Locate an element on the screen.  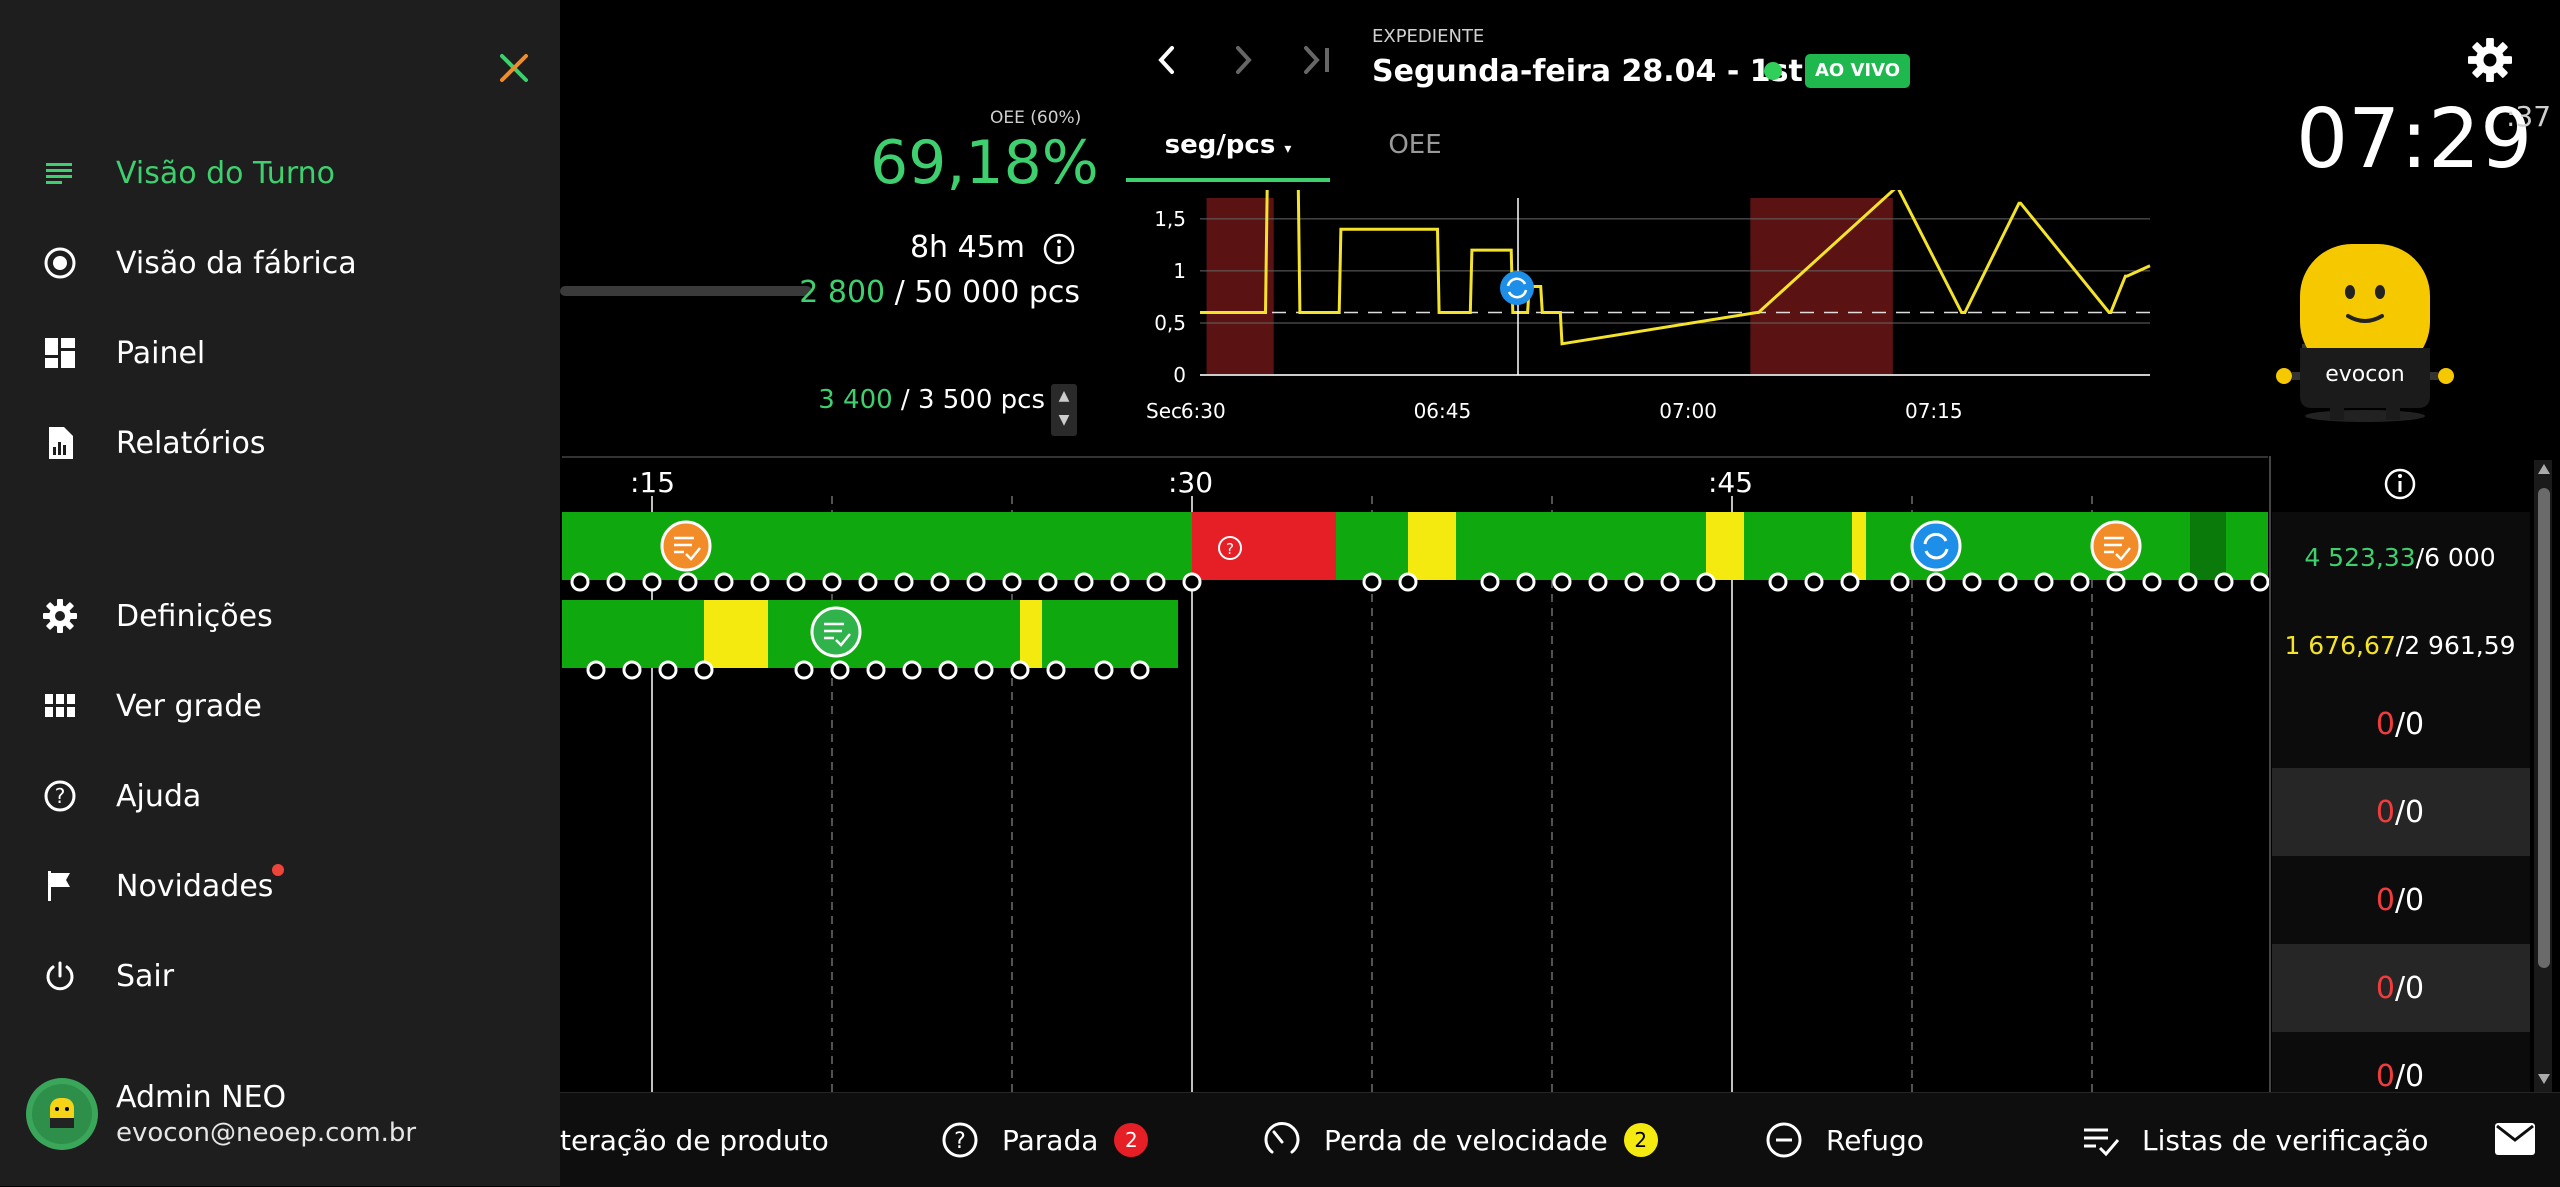
count-stepper: ▲ ▼ is located at coordinates (1064, 410).